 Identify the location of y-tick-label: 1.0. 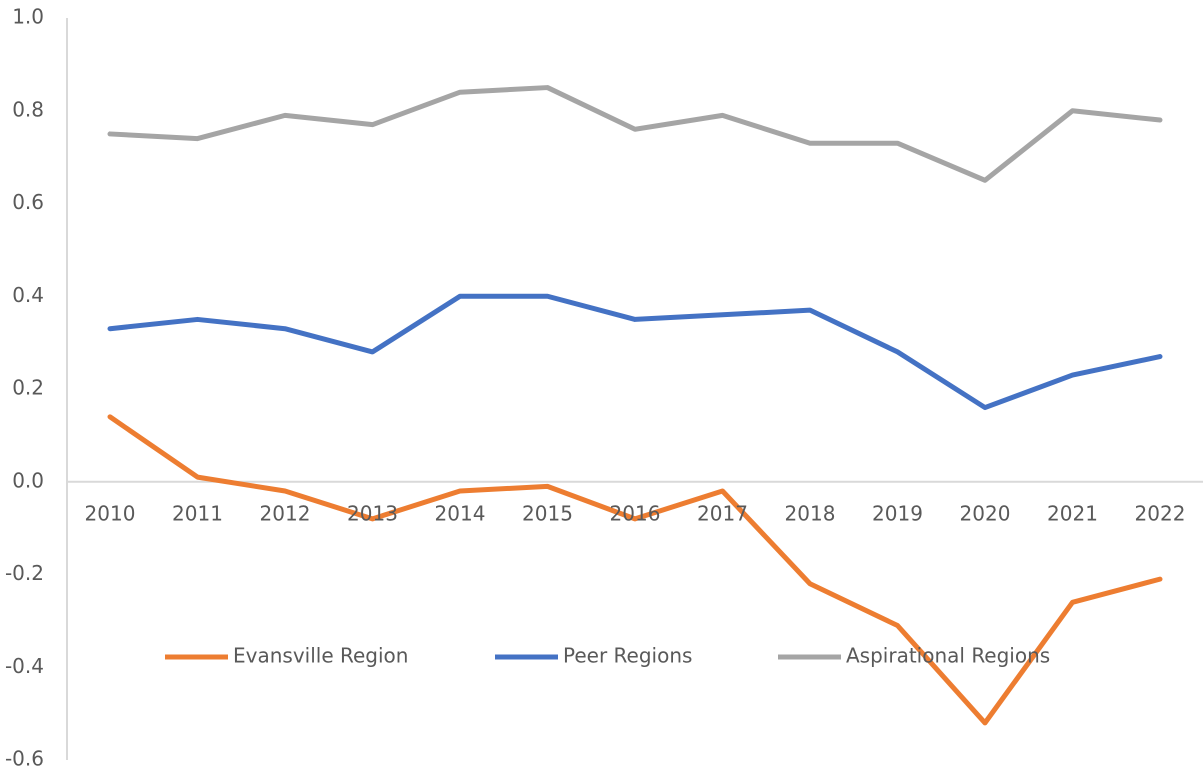
(28, 17).